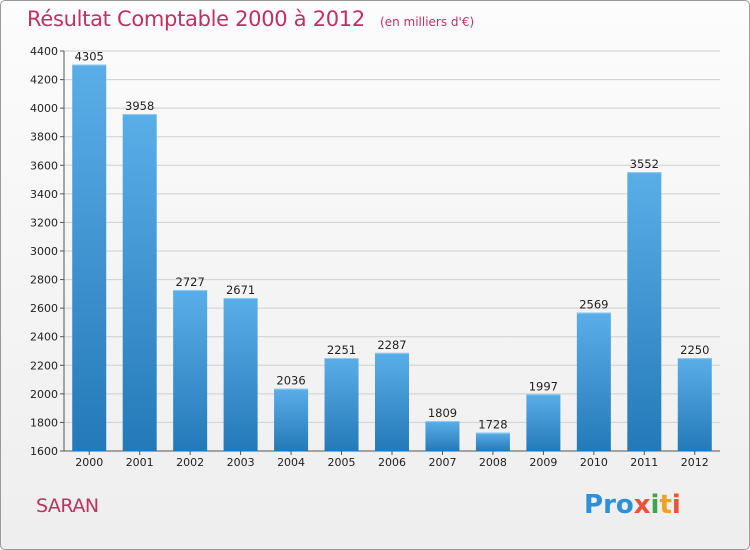 Image resolution: width=750 pixels, height=550 pixels. Describe the element at coordinates (44, 165) in the screenshot. I see `y-tick-label: 3600` at that location.